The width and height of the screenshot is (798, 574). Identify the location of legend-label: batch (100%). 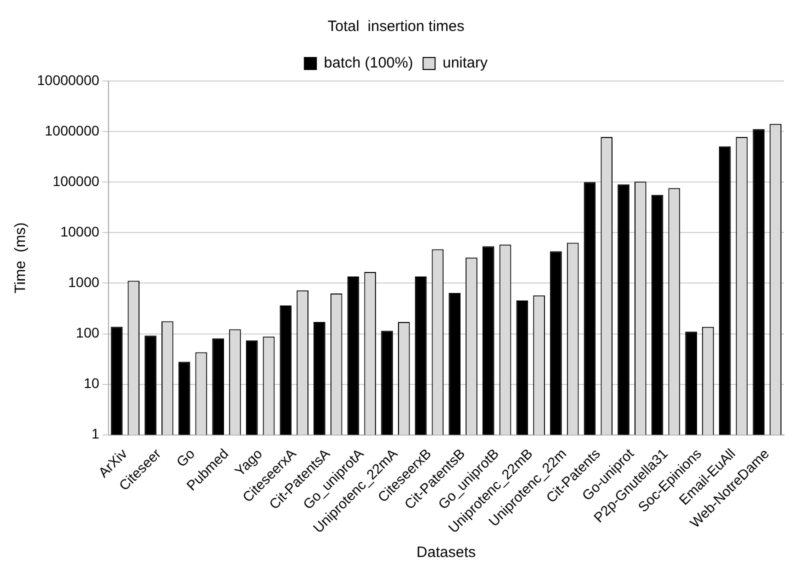
(369, 63).